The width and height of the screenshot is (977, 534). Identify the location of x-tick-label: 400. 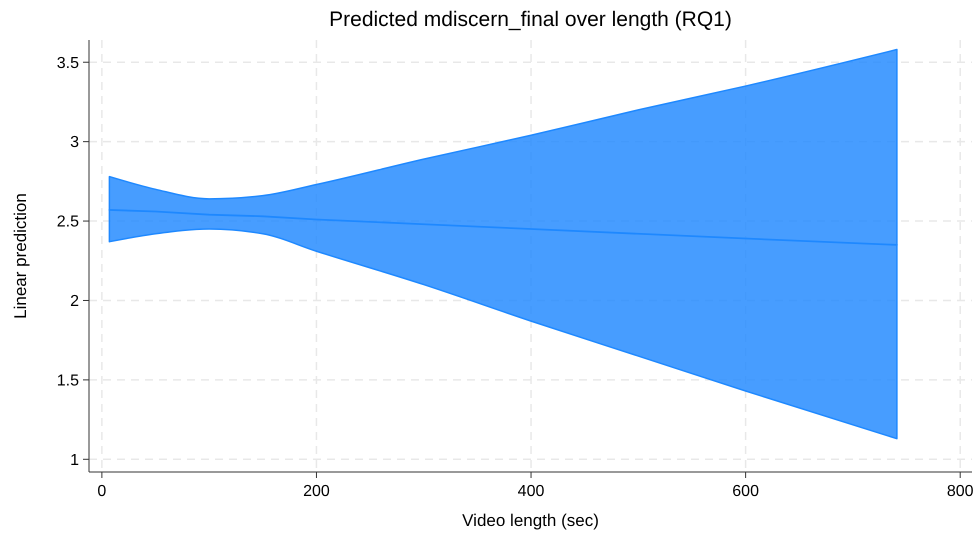
(531, 491).